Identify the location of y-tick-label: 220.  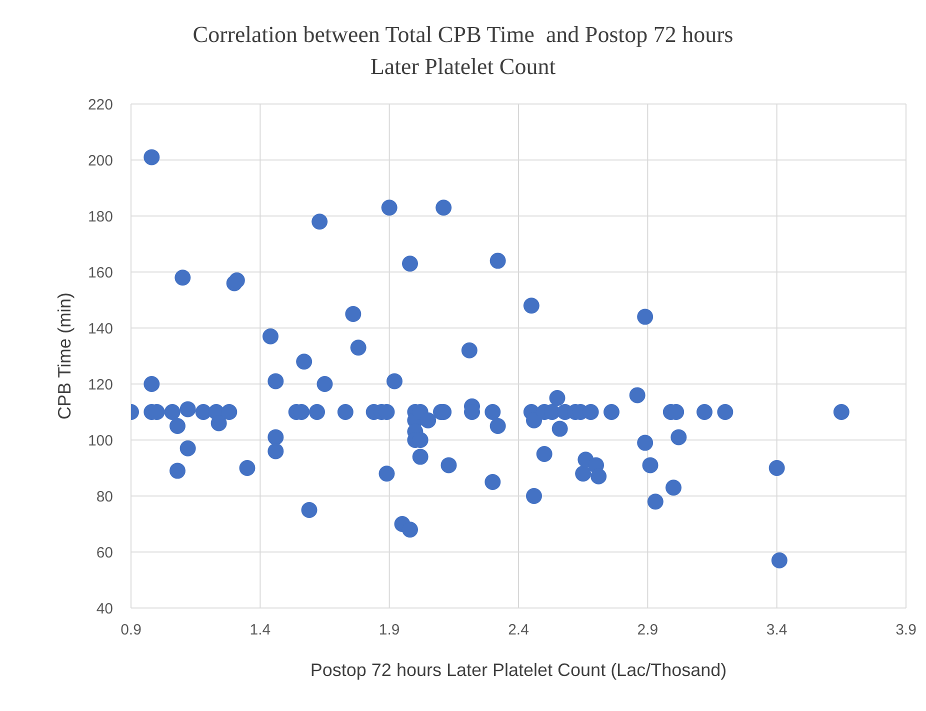
(100, 105).